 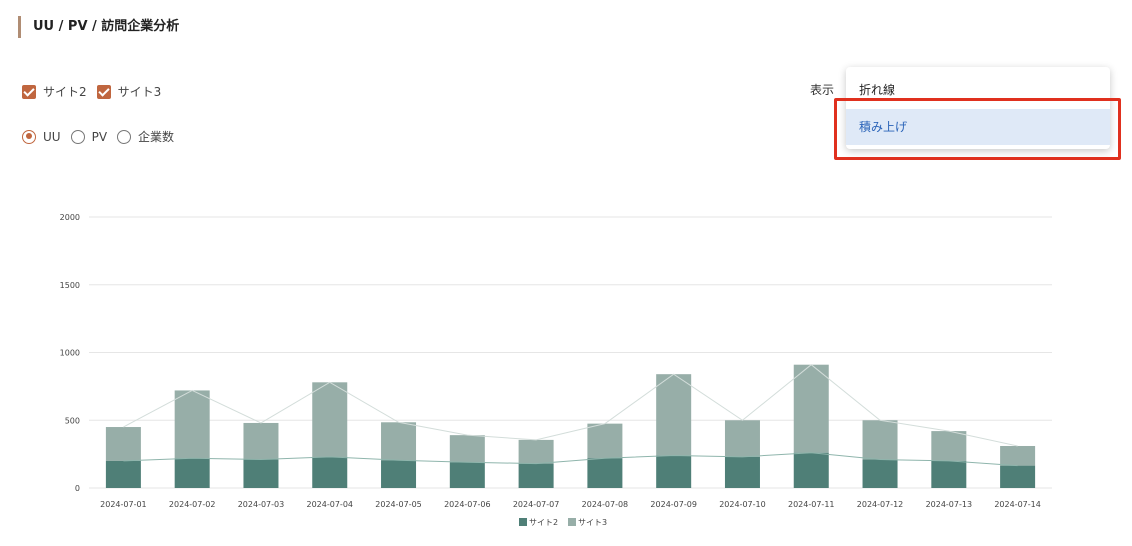 What do you see at coordinates (978, 127) in the screenshot?
I see `display-option-stacked: 積み上げ` at bounding box center [978, 127].